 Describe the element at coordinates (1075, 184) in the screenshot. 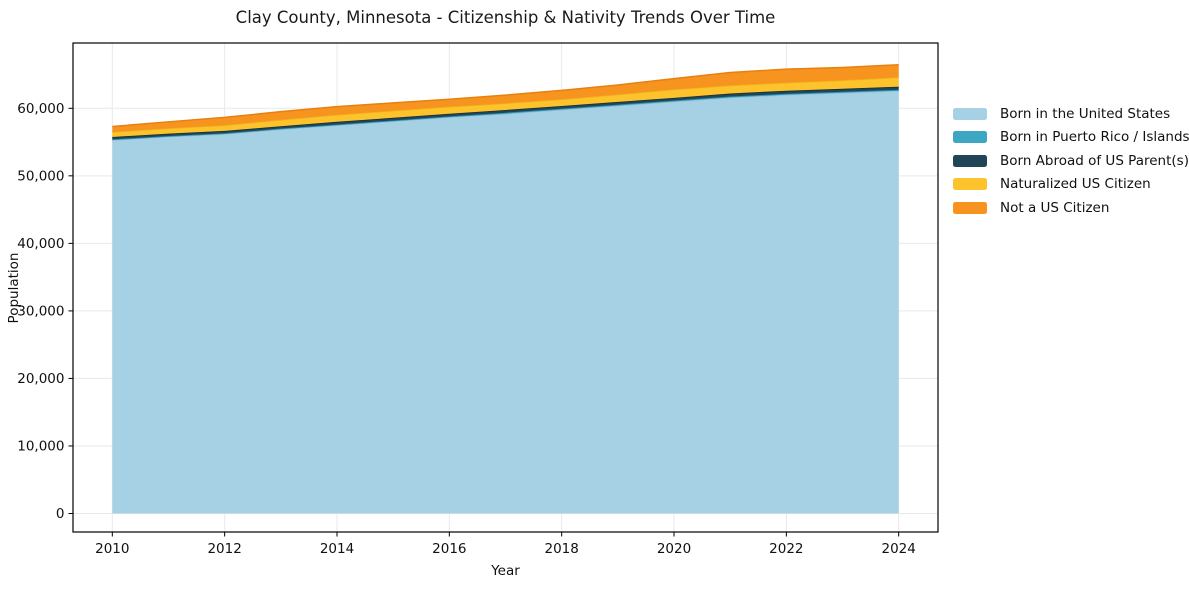

I see `legend-label: Naturalized US Citizen` at that location.